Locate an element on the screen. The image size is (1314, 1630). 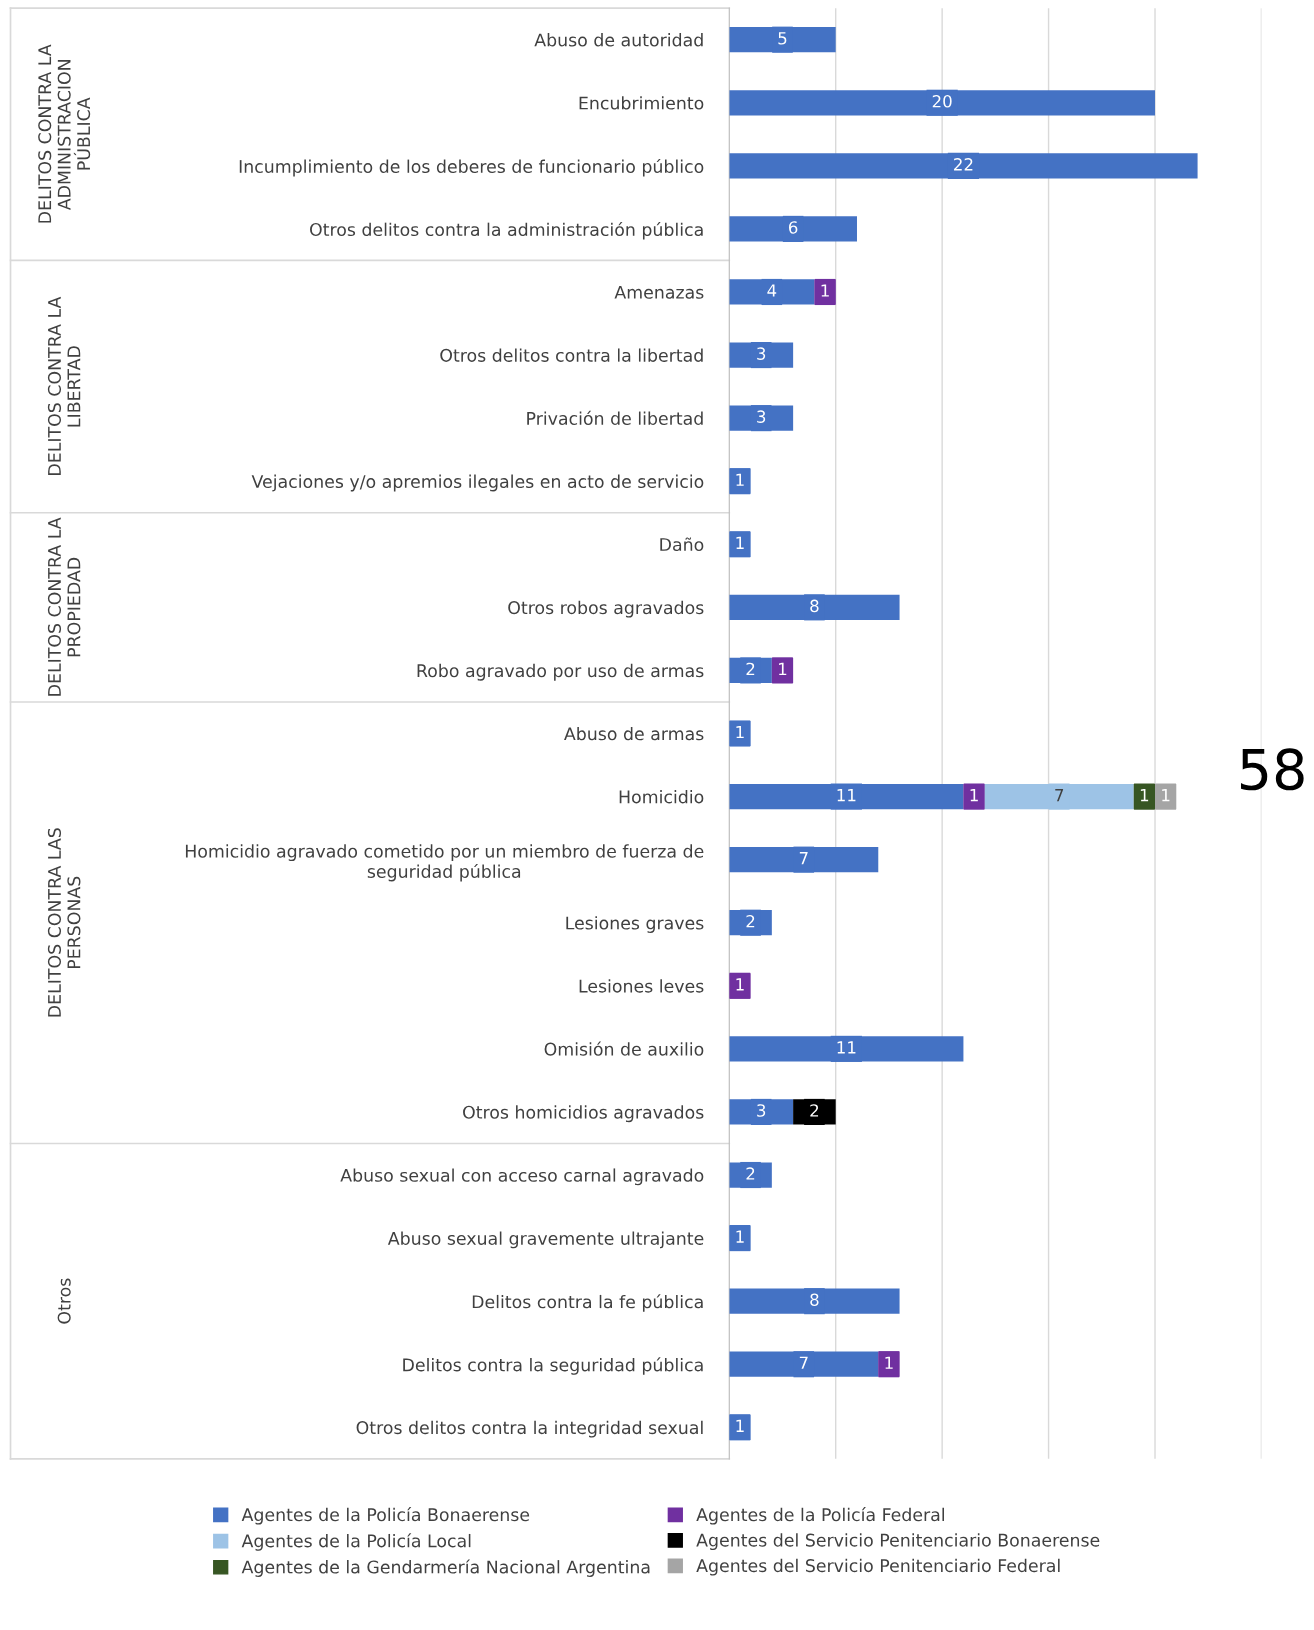
legend-label: Agentes de la Gendarmería Nacional Argentina is located at coordinates (445, 1568).